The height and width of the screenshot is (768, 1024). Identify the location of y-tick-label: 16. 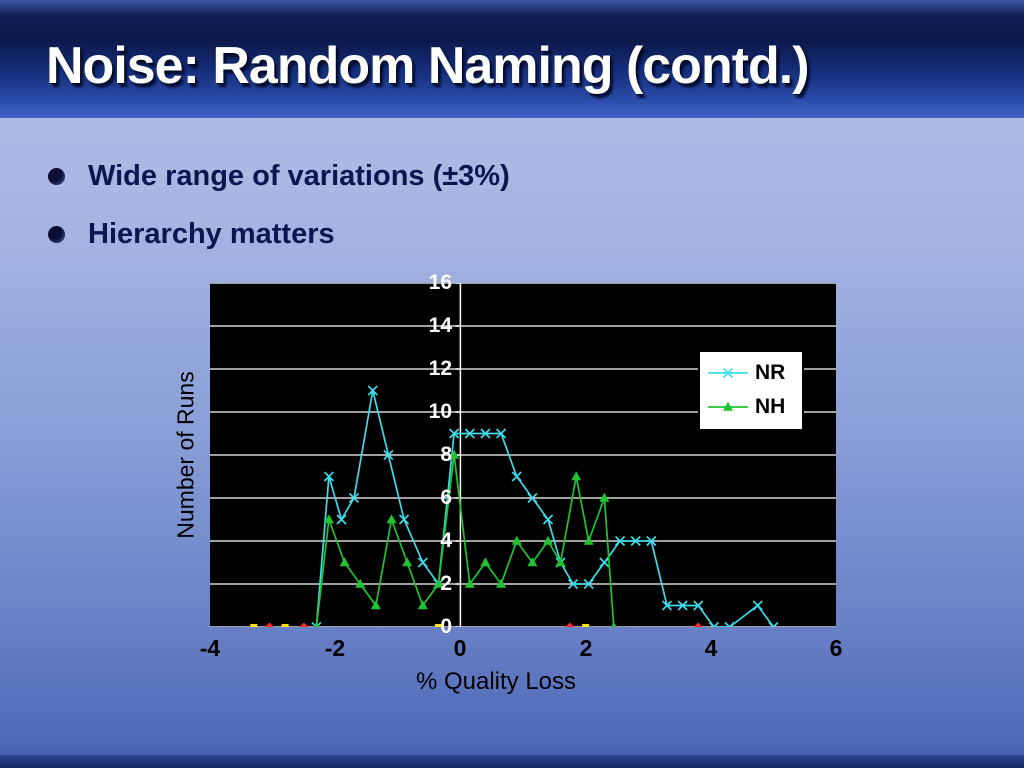
(440, 282).